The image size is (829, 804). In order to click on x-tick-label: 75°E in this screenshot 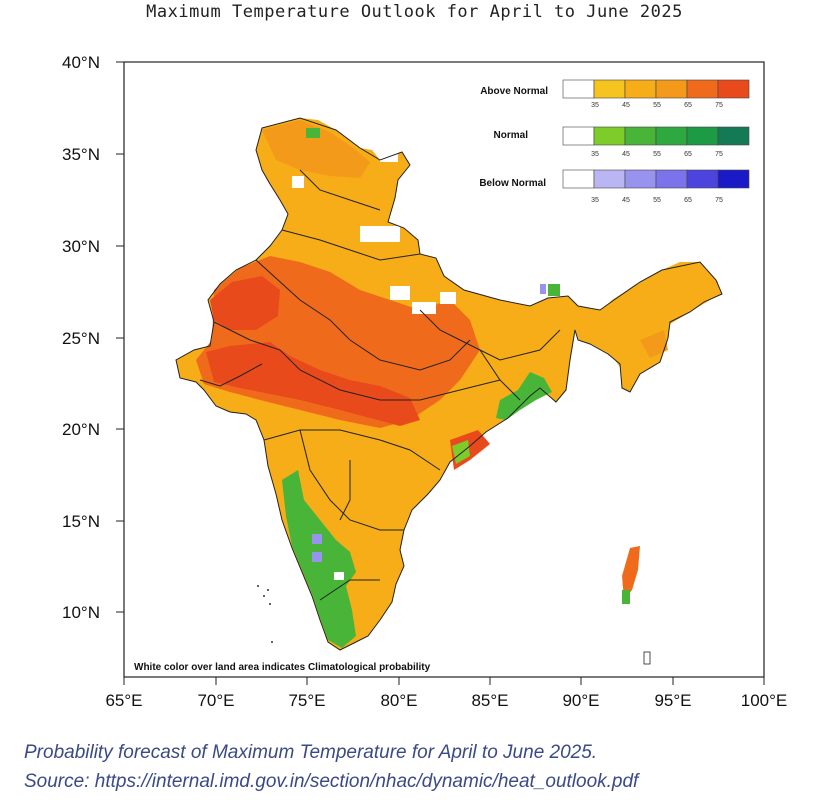, I will do `click(306, 700)`.